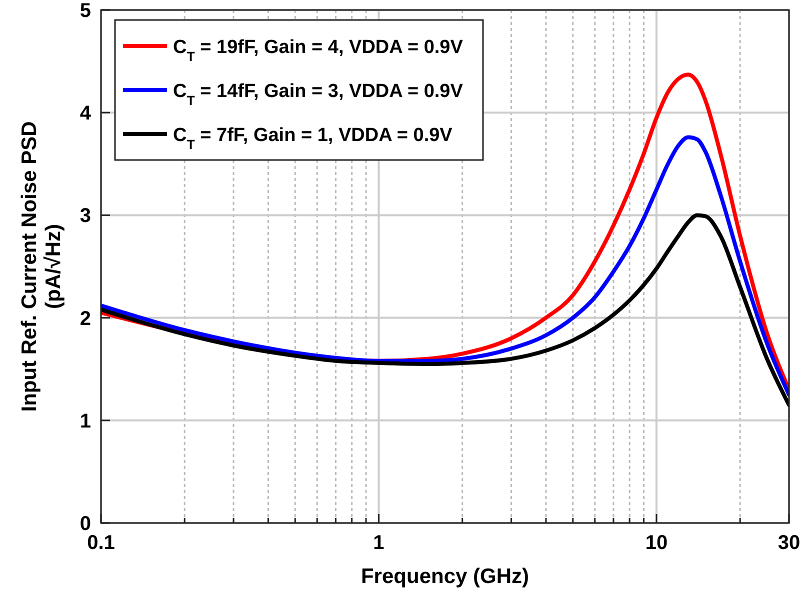 The image size is (807, 611). What do you see at coordinates (313, 138) in the screenshot?
I see `legend-label: C$_{T}$ = 7fF, Gain = 1, VDDA = 0.9V` at bounding box center [313, 138].